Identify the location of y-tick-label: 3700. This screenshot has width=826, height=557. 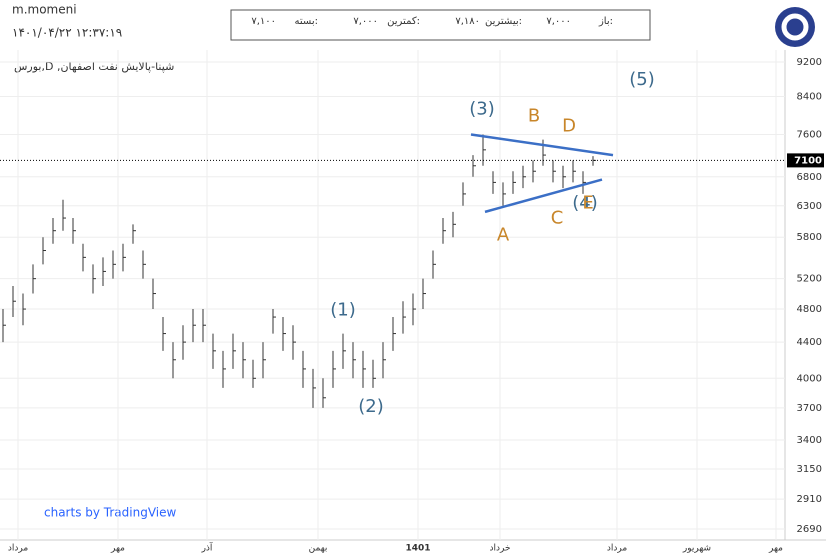
(809, 408).